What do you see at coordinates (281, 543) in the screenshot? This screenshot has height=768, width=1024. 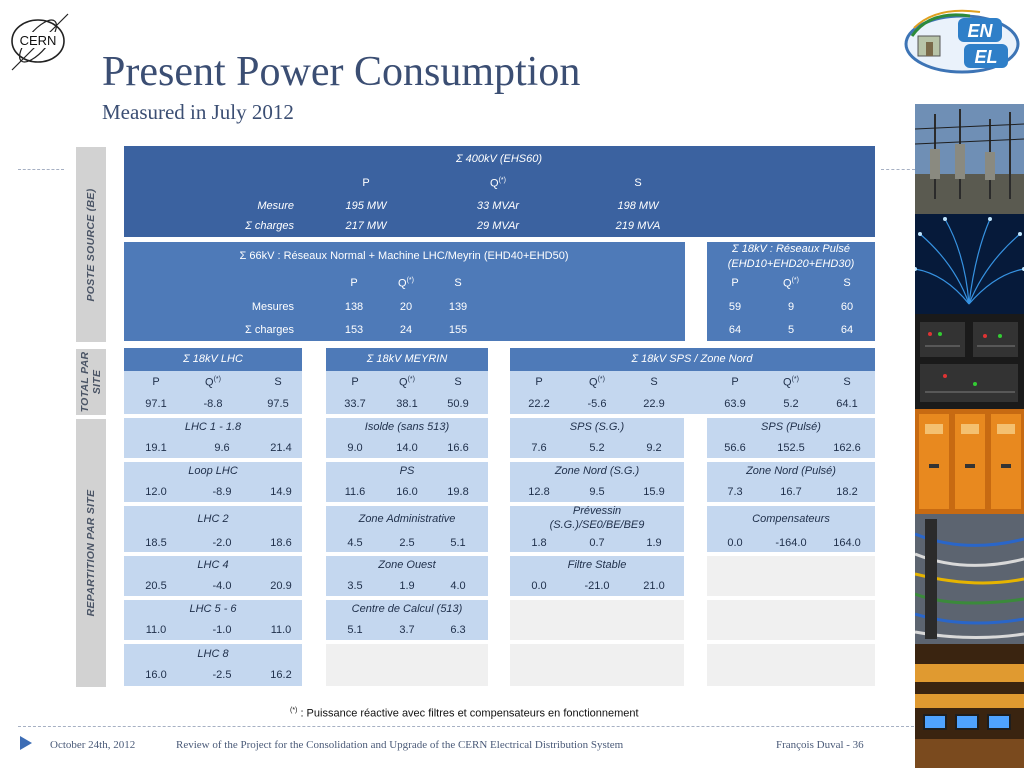 I see `value-cell: 18.6` at bounding box center [281, 543].